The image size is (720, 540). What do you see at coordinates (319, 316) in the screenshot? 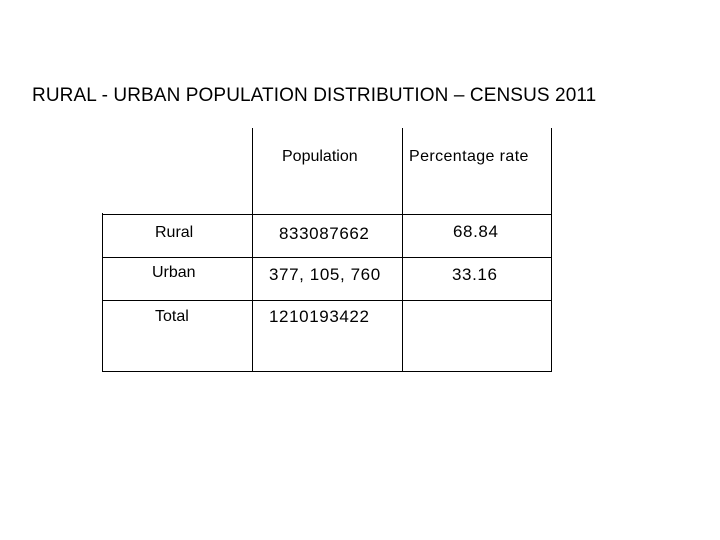
I see `total-population: 1210193422` at bounding box center [319, 316].